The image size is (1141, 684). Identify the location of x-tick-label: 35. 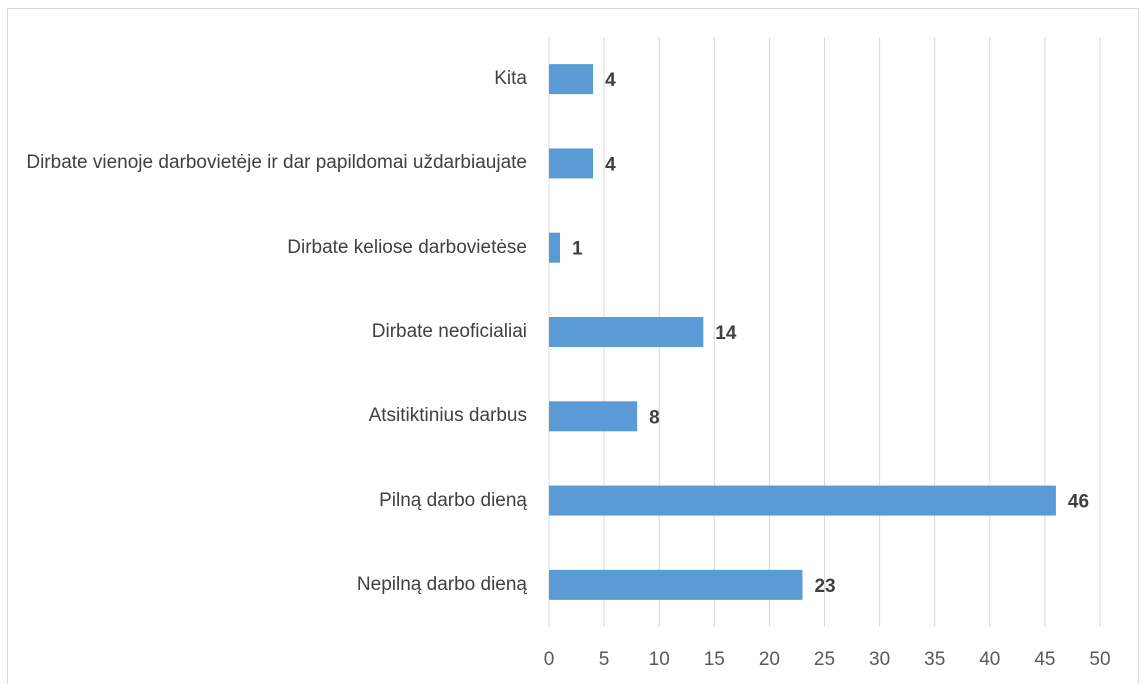
(934, 659).